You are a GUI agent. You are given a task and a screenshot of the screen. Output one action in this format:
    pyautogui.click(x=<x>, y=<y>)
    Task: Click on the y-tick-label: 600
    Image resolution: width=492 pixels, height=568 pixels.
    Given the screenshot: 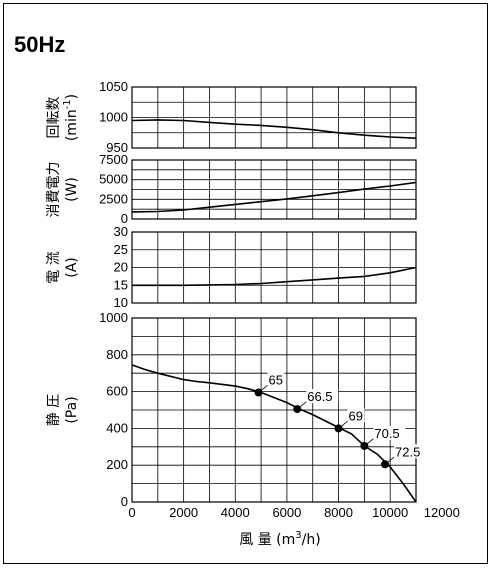 What is the action you would take?
    pyautogui.click(x=117, y=391)
    